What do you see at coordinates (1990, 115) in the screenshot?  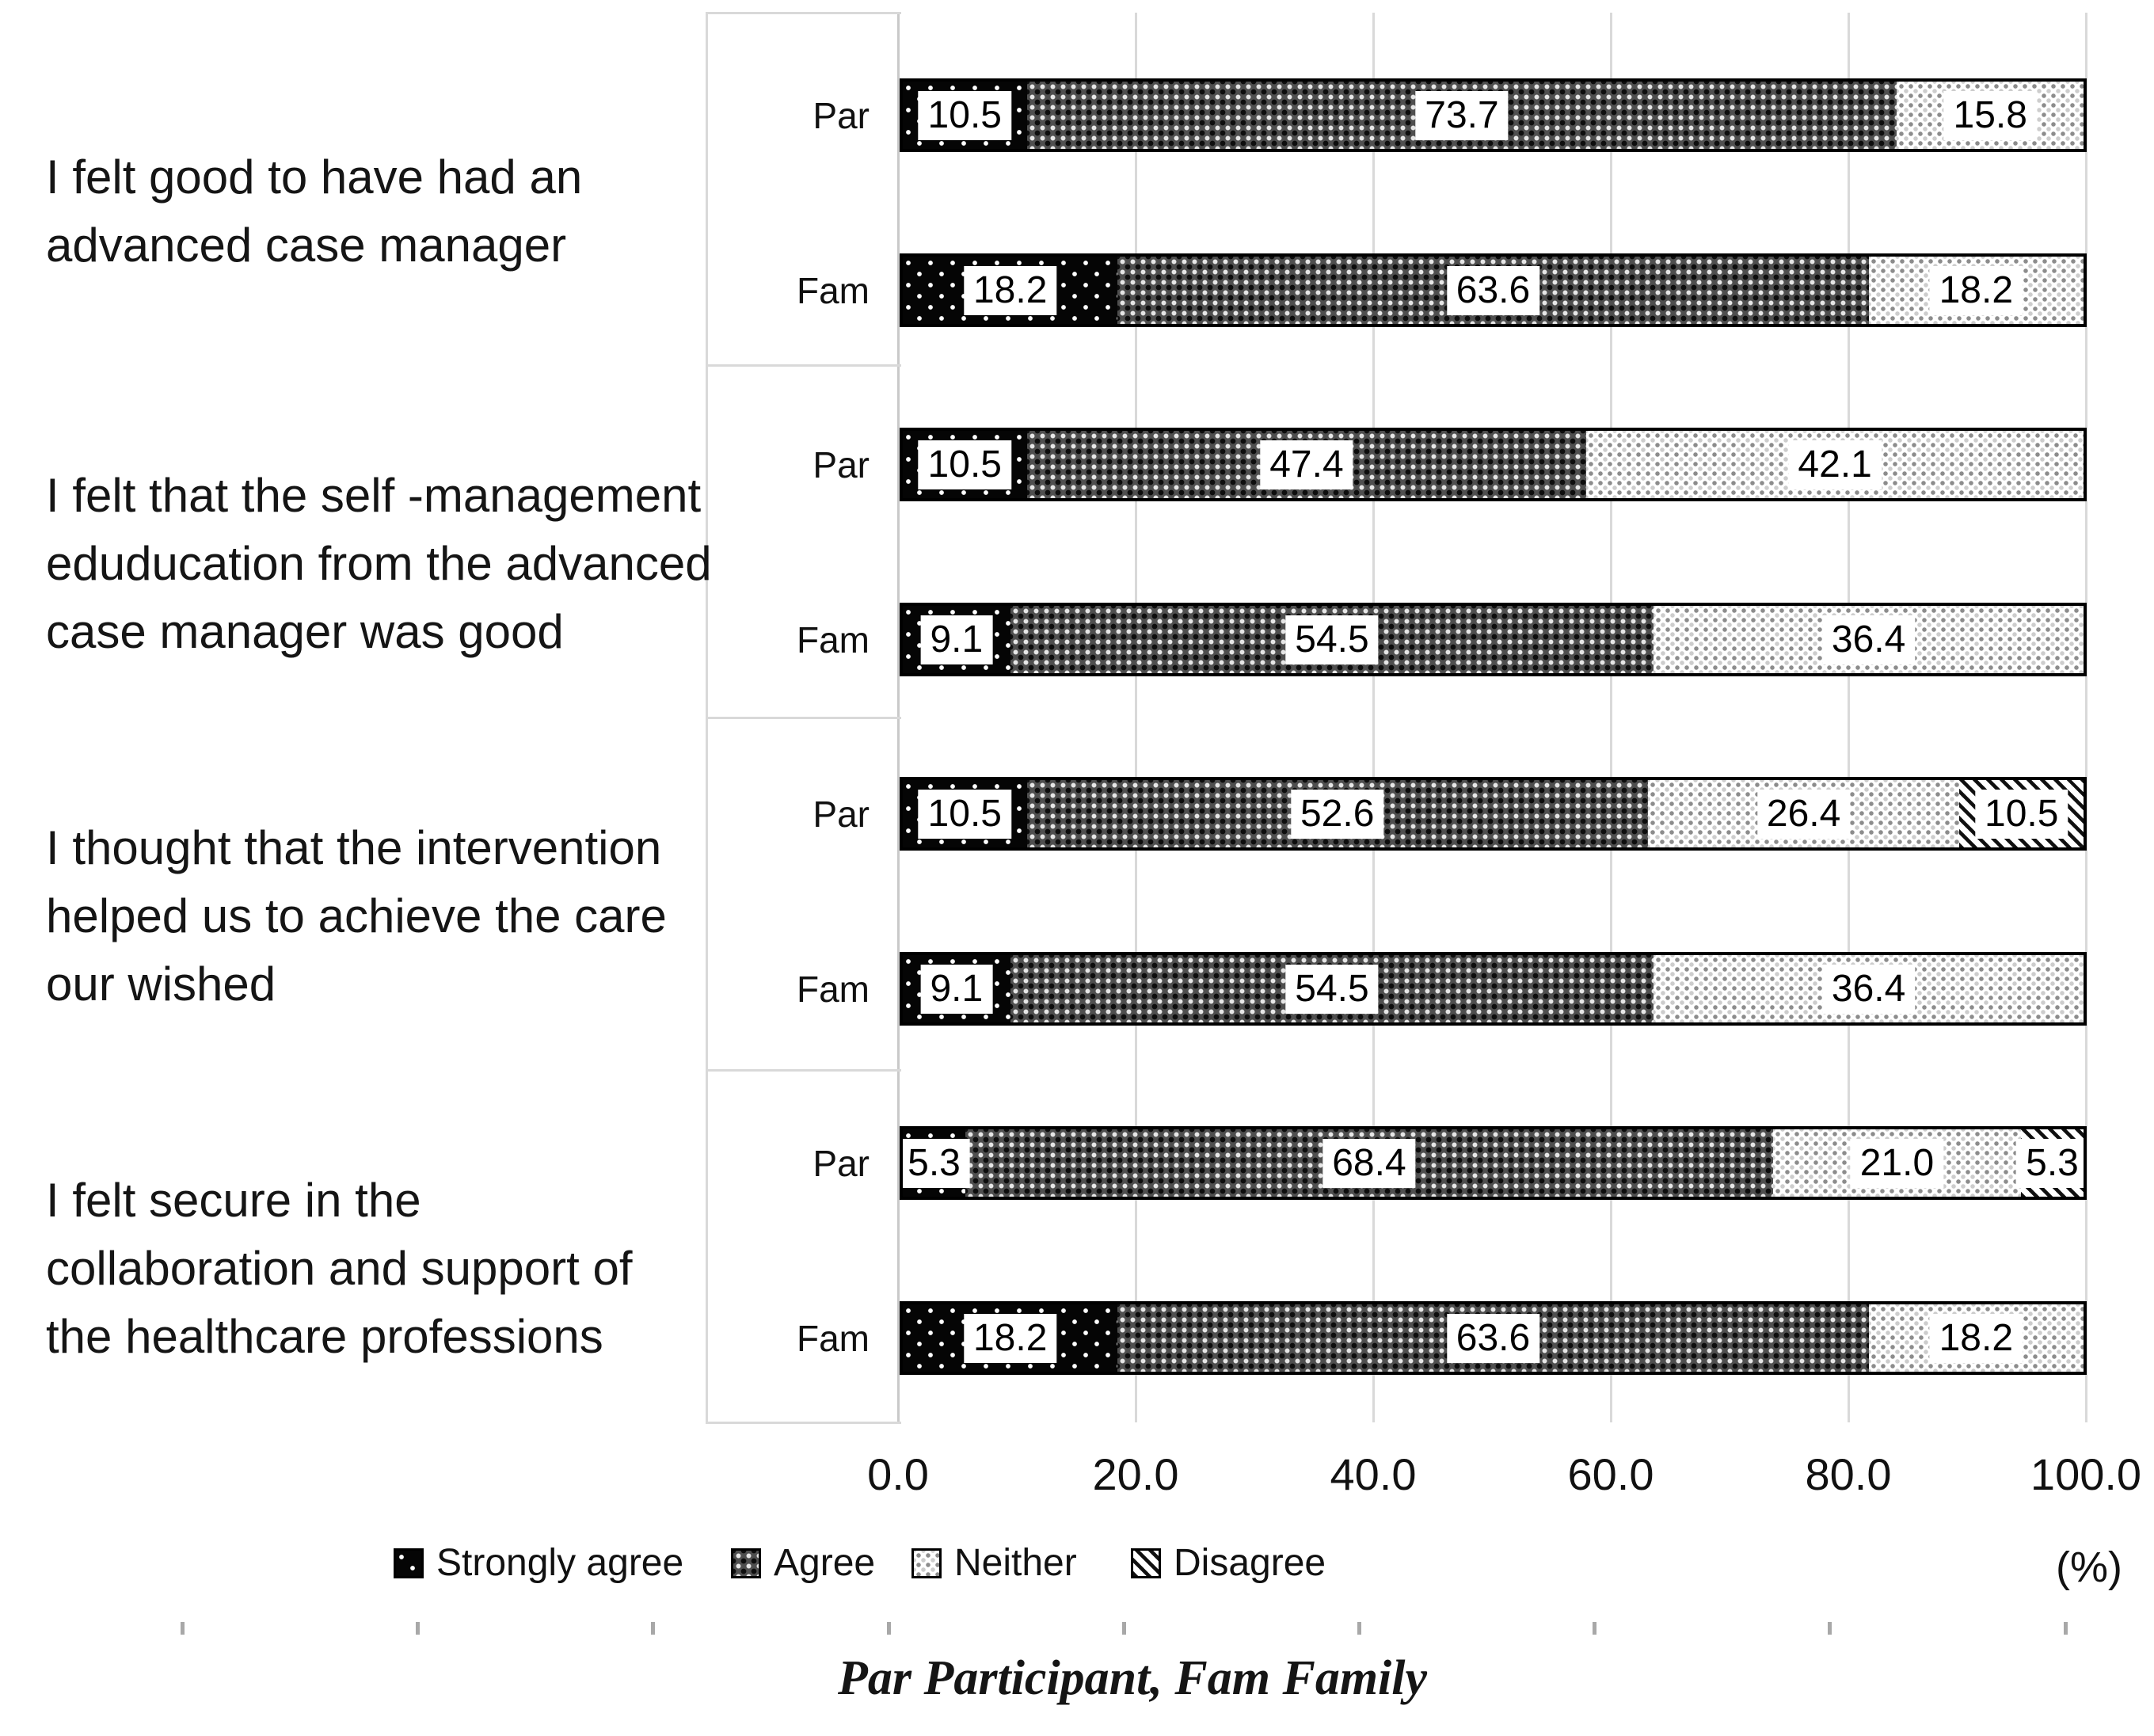 I see `data-label: 15.8` at bounding box center [1990, 115].